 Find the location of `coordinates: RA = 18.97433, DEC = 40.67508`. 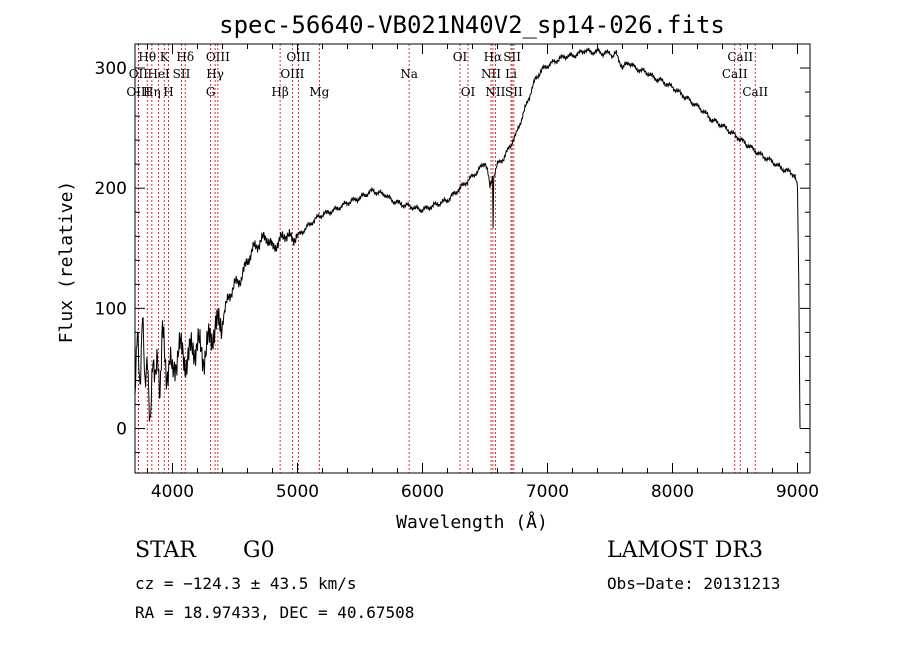

coordinates: RA = 18.97433, DEC = 40.67508 is located at coordinates (275, 612).